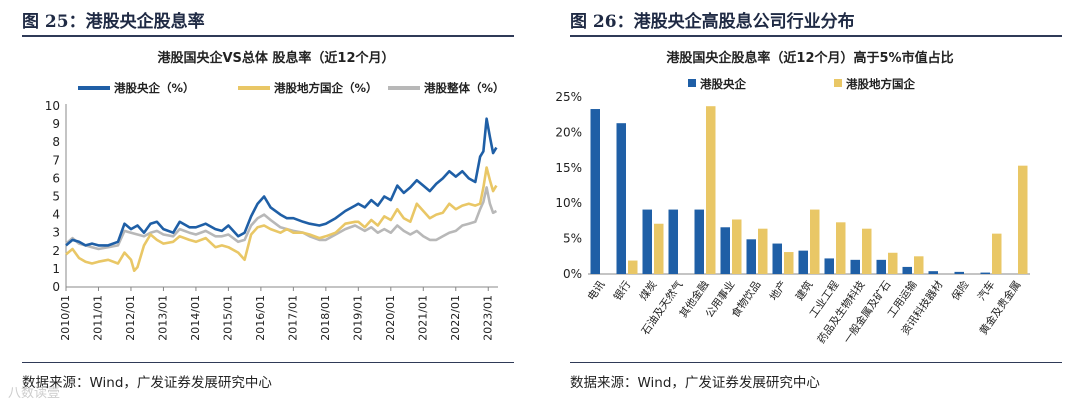 The width and height of the screenshot is (1080, 411). What do you see at coordinates (487, 318) in the screenshot?
I see `left-x-tick-label: 2023/01` at bounding box center [487, 318].